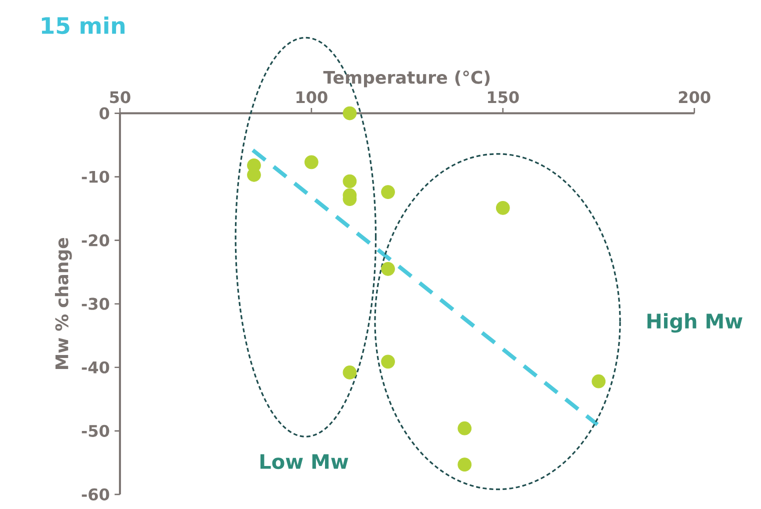  What do you see at coordinates (304, 462) in the screenshot?
I see `annotation: Low Mw` at bounding box center [304, 462].